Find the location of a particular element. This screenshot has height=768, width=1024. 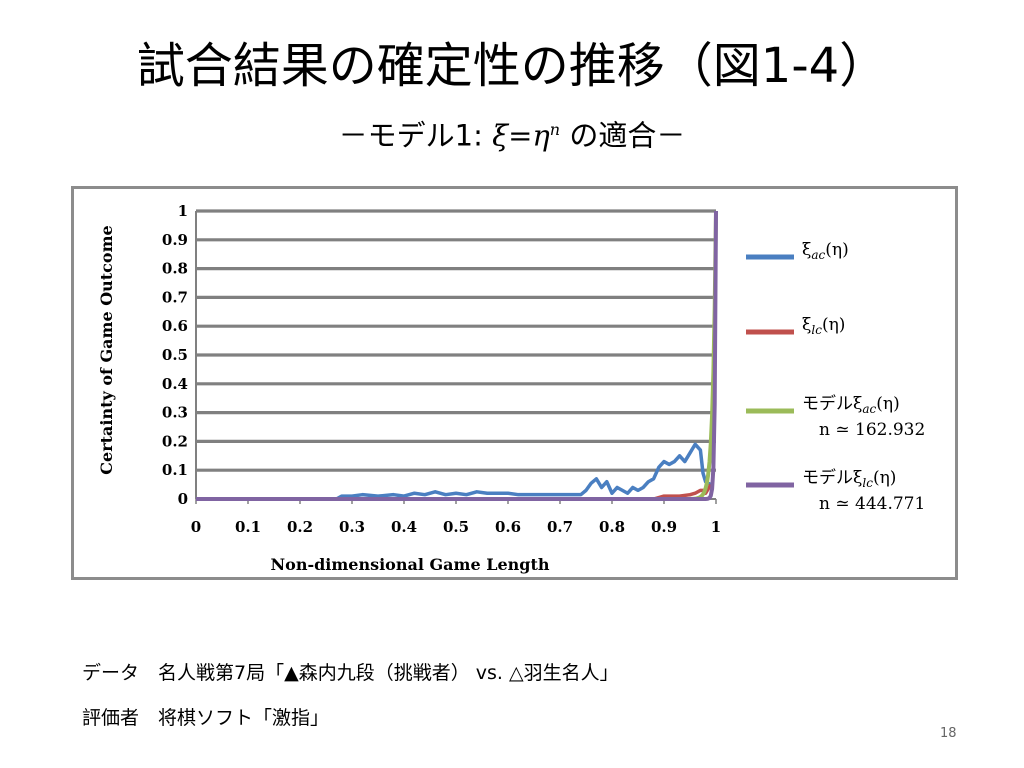

y-tick-label: 0.5 is located at coordinates (175, 355).